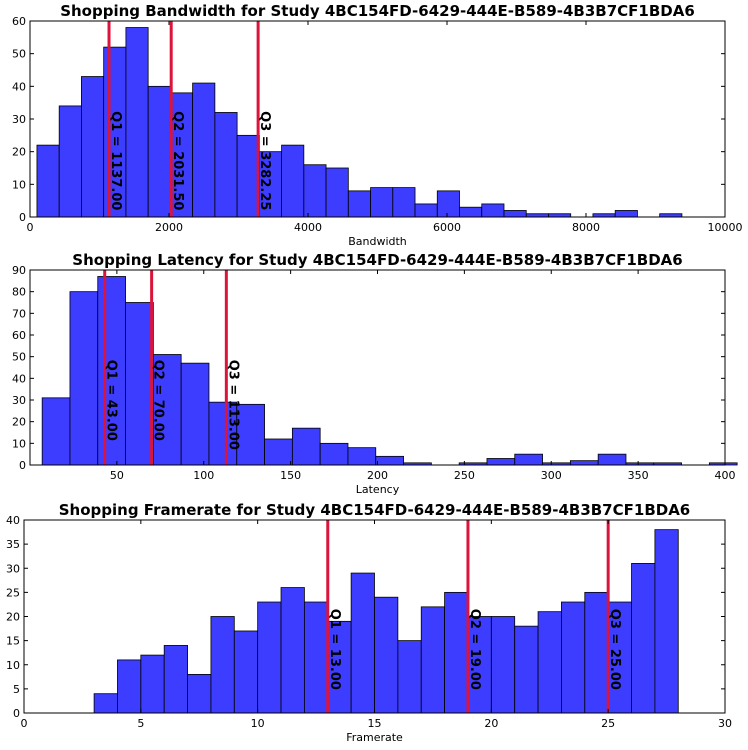 The width and height of the screenshot is (748, 750). Describe the element at coordinates (725, 227) in the screenshot. I see `x-tick-label: 10000` at that location.